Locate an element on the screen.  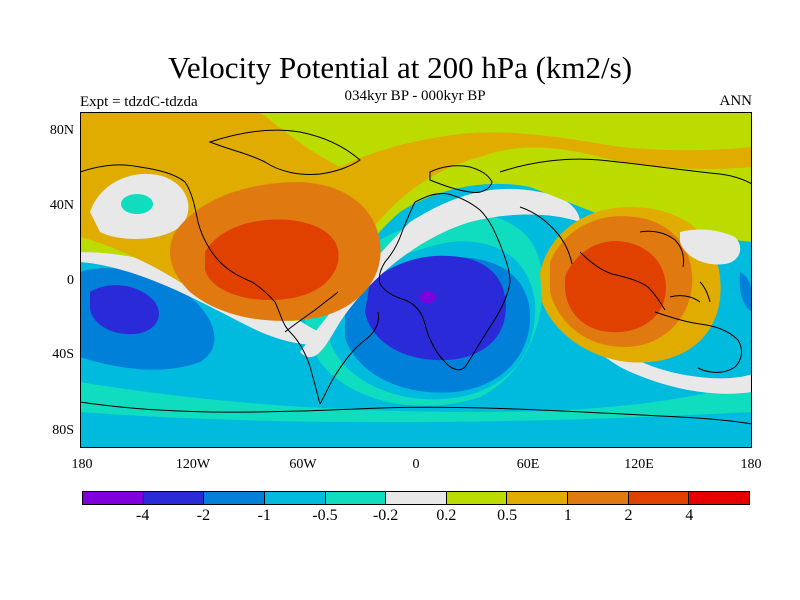
zero-band-c is located at coordinates (440, 273).